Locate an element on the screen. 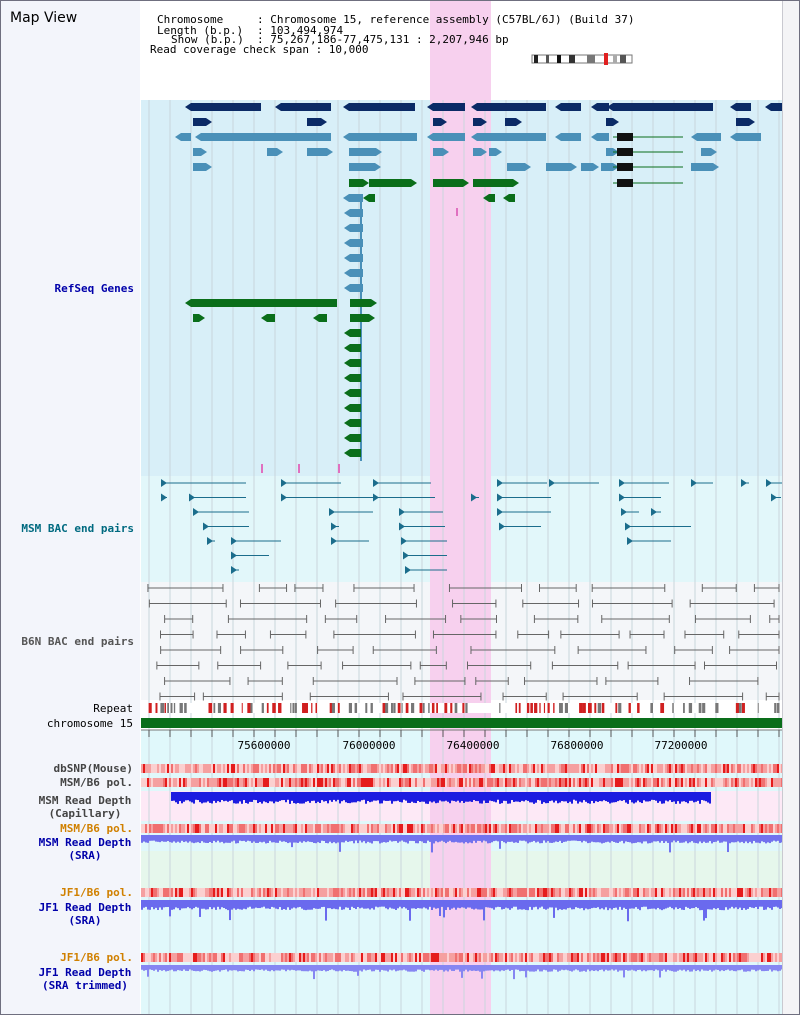  track-label-b6n-bac: B6N BAC end pairs is located at coordinates (77, 641).